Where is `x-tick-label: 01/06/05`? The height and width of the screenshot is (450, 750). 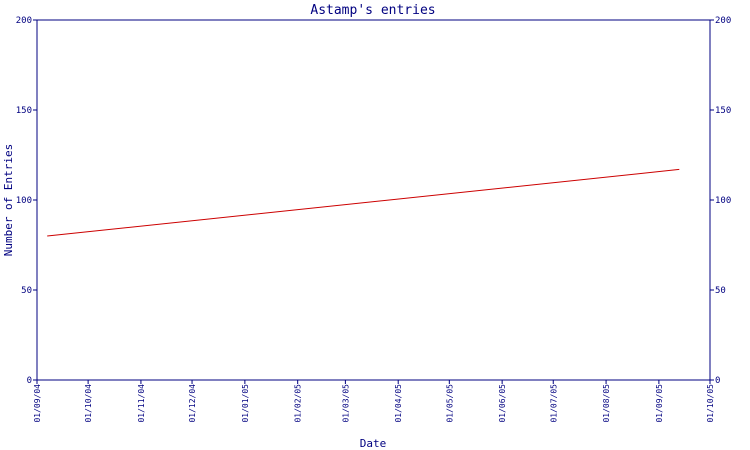
x-tick-label: 01/06/05 is located at coordinates (502, 403).